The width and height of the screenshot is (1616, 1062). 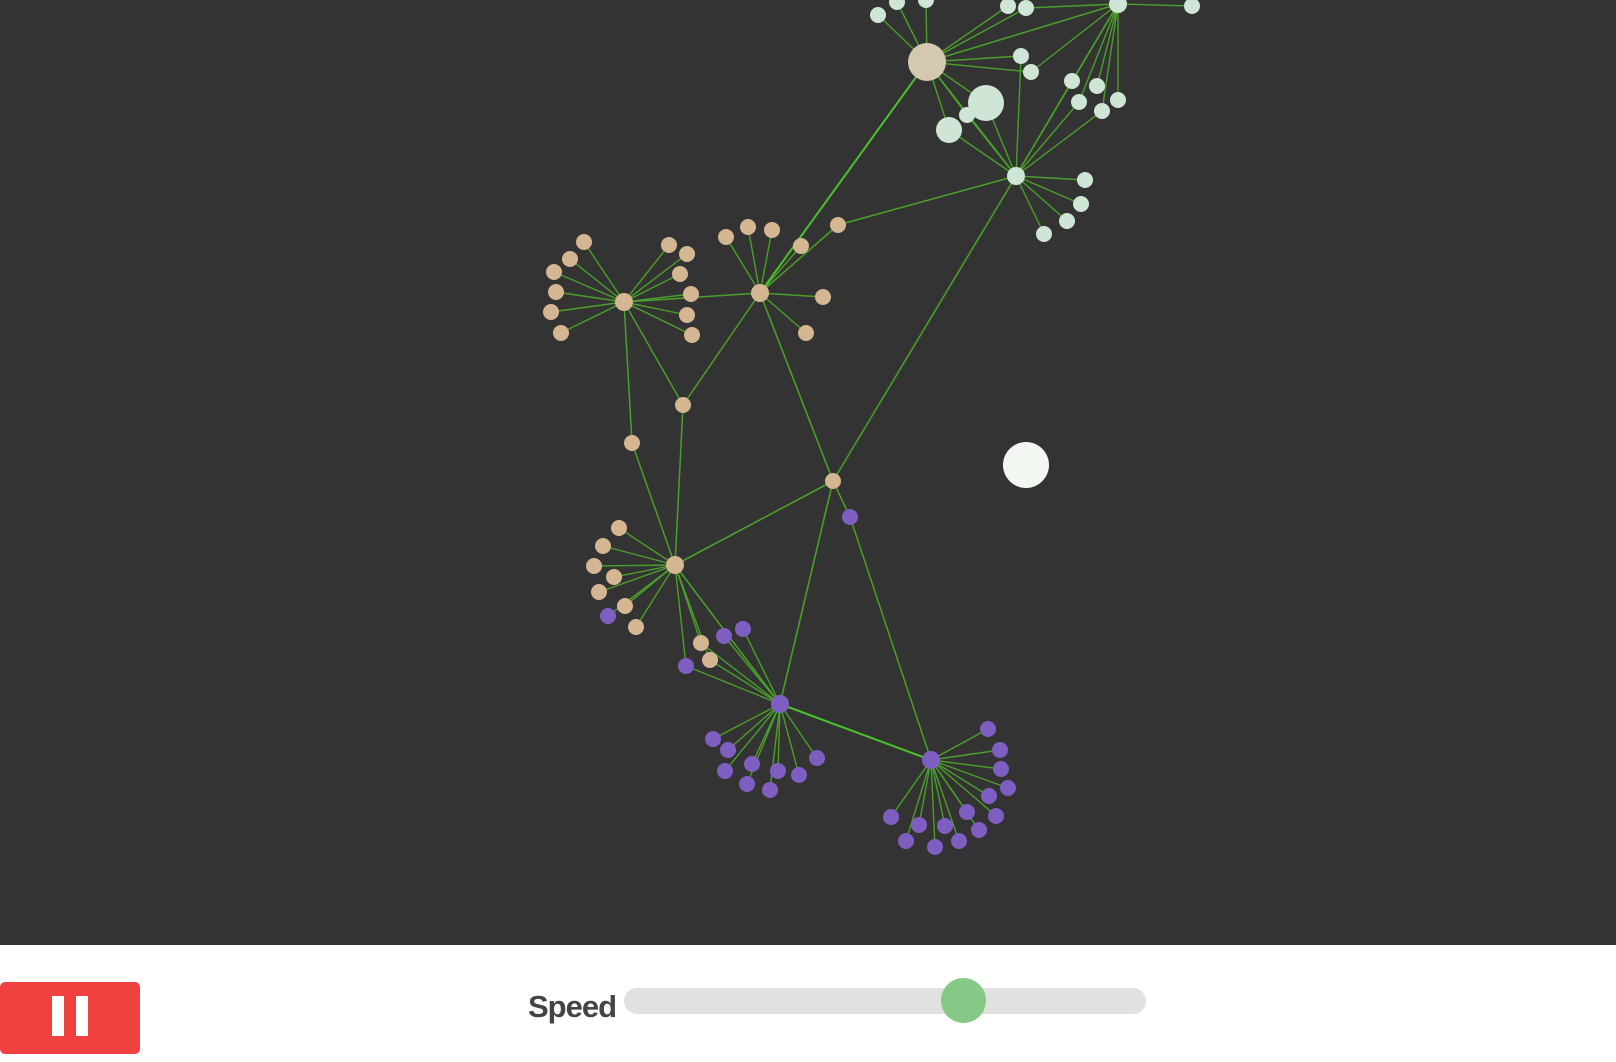 What do you see at coordinates (70, 1018) in the screenshot?
I see `pause-button` at bounding box center [70, 1018].